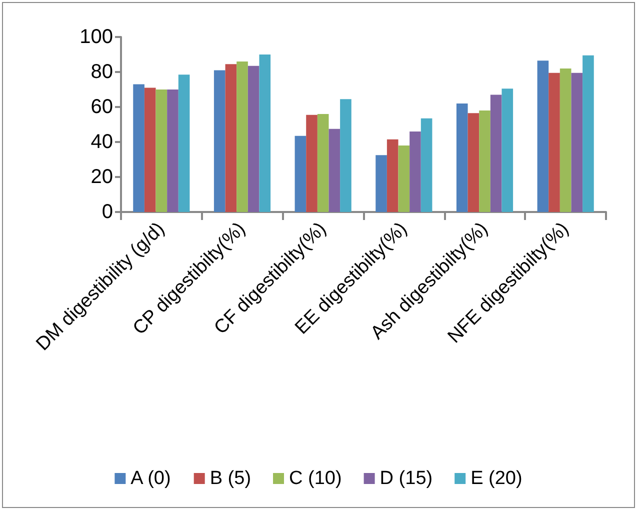 The width and height of the screenshot is (639, 512). I want to click on y-tick-label: 100, so click(96, 37).